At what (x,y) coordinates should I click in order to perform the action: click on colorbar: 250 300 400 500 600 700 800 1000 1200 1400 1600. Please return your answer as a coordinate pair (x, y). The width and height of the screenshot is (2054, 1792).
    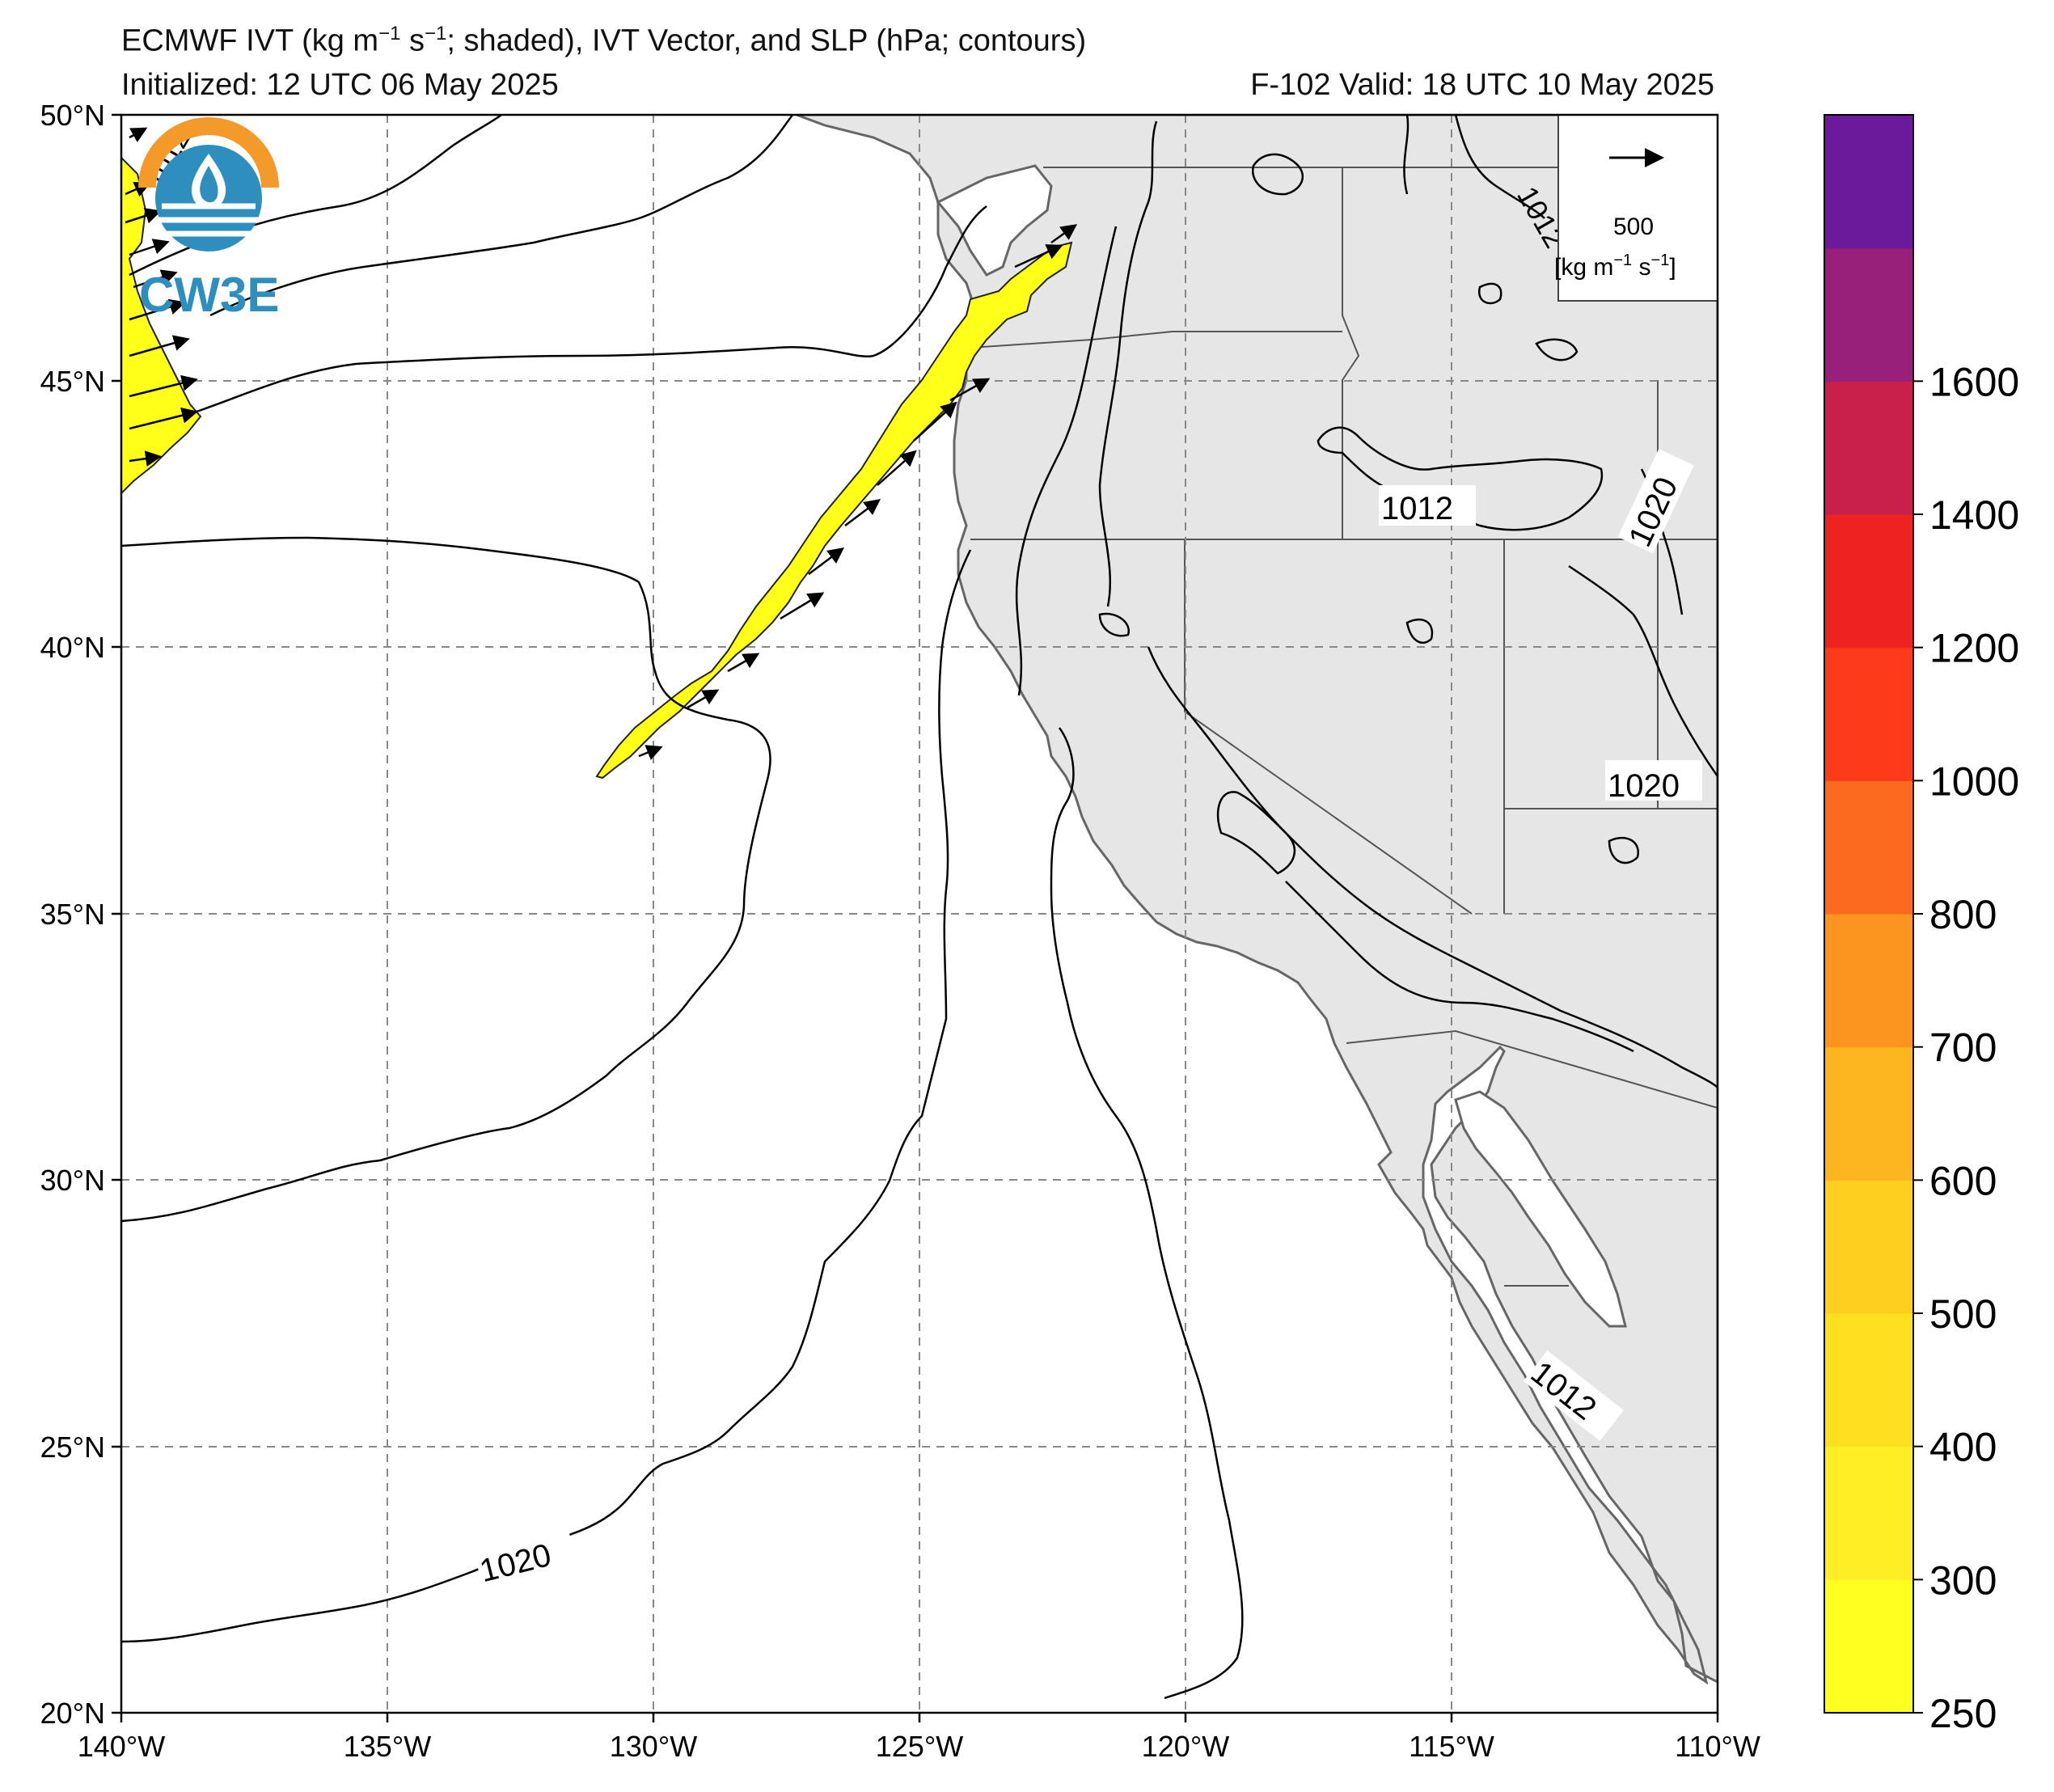
    Looking at the image, I should click on (1921, 925).